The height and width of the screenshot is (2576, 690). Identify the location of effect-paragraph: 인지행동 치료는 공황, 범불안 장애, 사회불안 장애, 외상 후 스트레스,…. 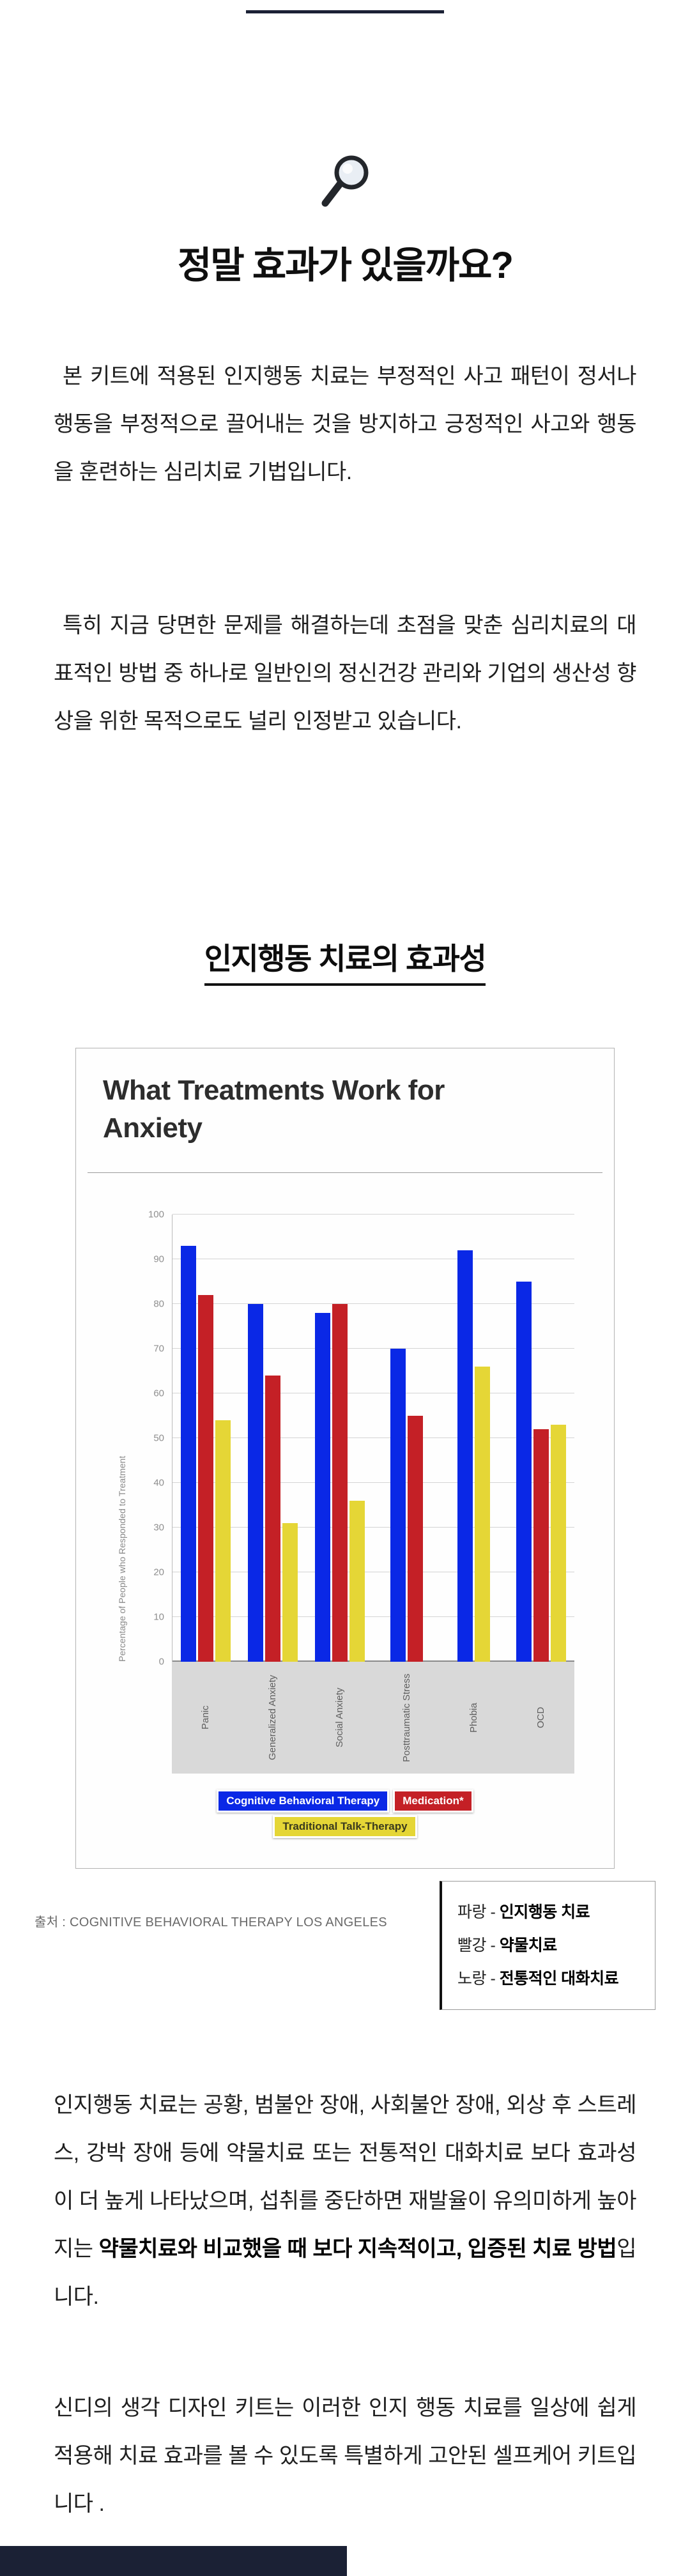
(345, 2201).